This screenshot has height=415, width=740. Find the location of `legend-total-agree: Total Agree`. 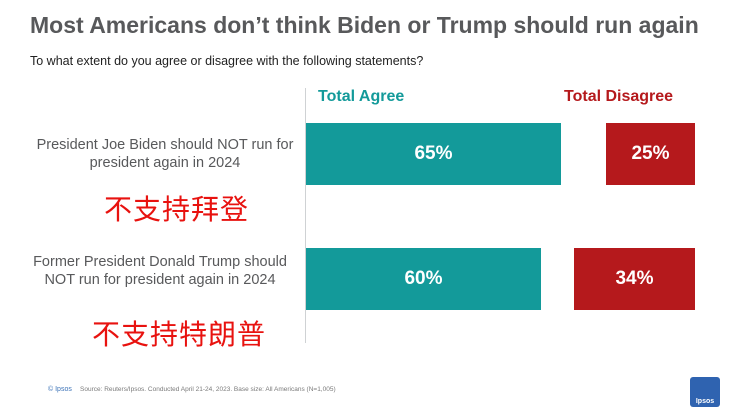

legend-total-agree: Total Agree is located at coordinates (361, 96).